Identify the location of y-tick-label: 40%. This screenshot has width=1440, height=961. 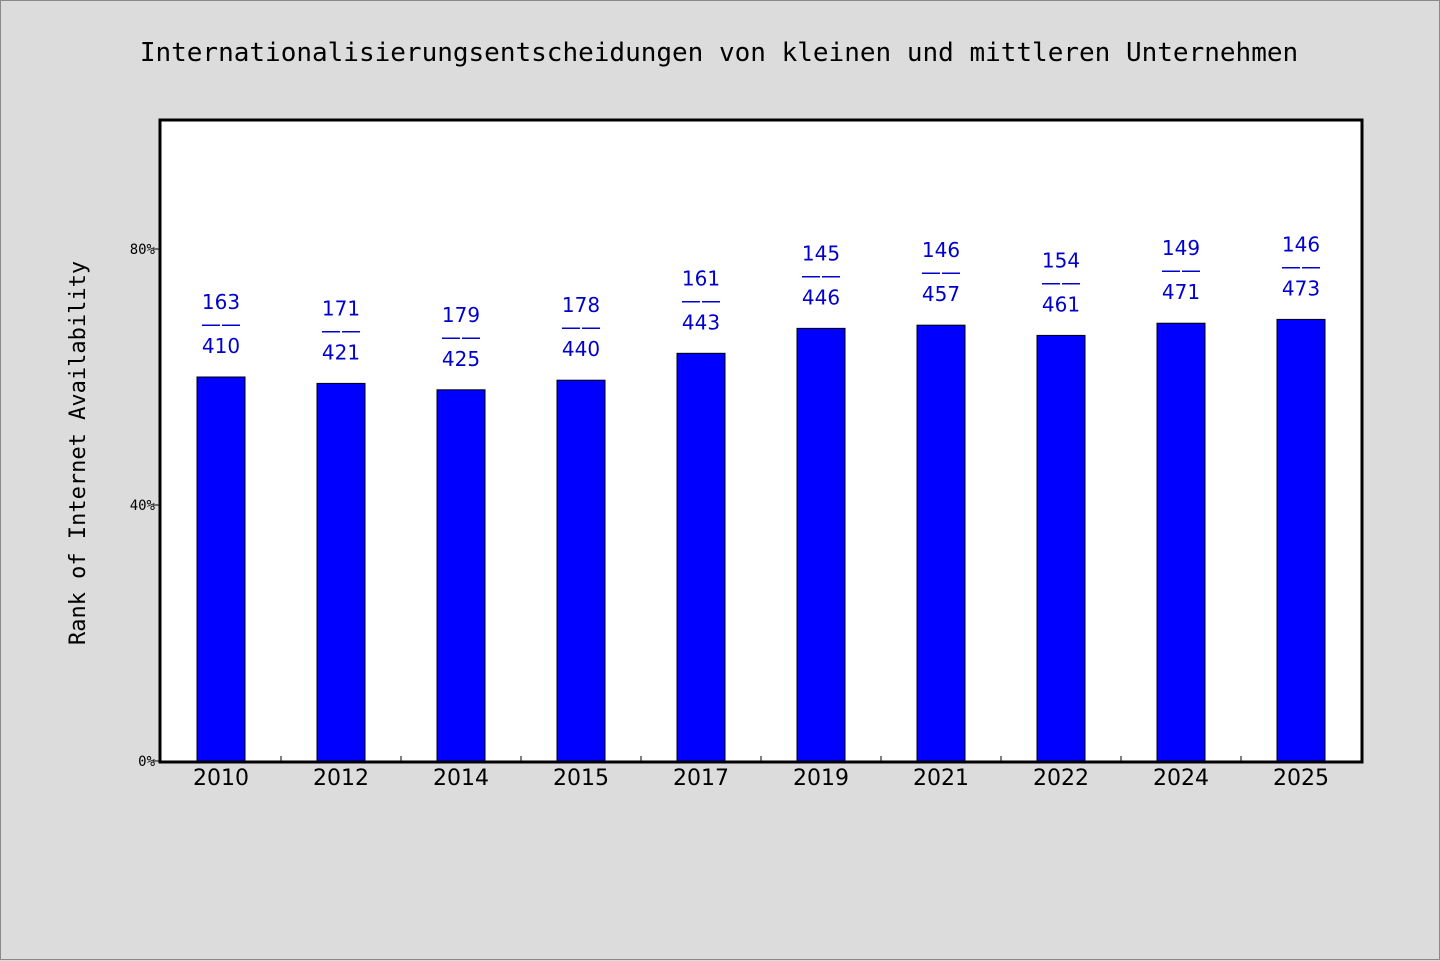
(143, 506).